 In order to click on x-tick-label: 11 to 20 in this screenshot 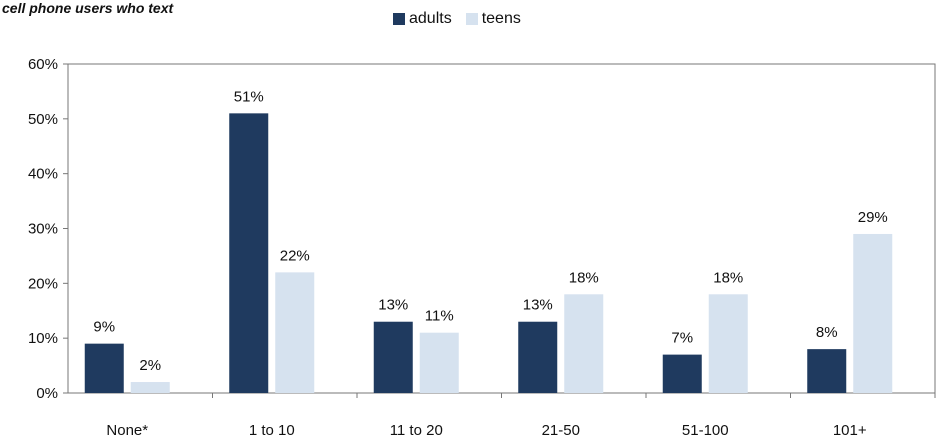, I will do `click(416, 430)`.